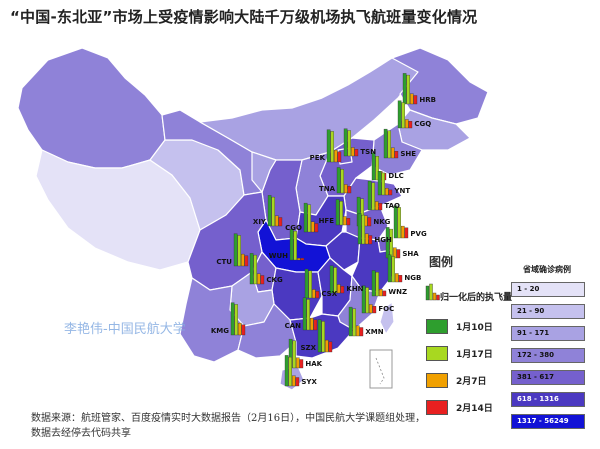  I want to click on airport-label-foc: FOC, so click(386, 309).